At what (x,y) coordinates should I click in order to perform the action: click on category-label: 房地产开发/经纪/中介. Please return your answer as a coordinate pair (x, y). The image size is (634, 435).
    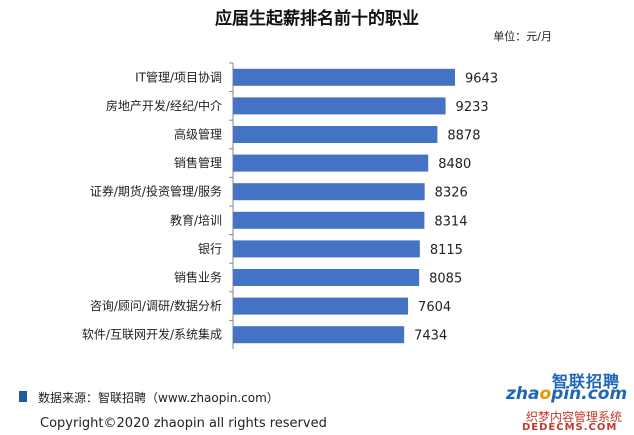
    Looking at the image, I should click on (164, 105).